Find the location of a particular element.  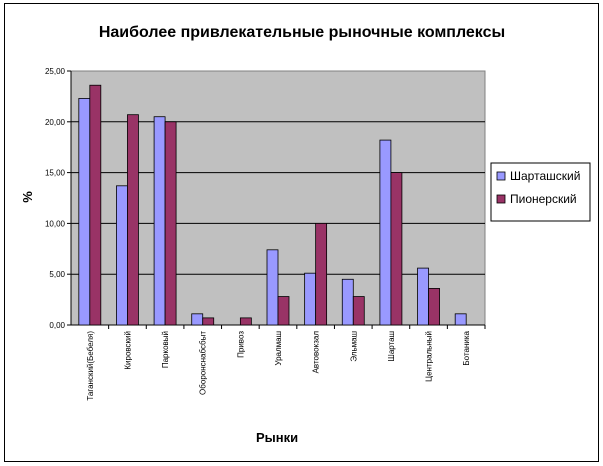

x-tick-label: Оборонснабсбыт is located at coordinates (203, 363).